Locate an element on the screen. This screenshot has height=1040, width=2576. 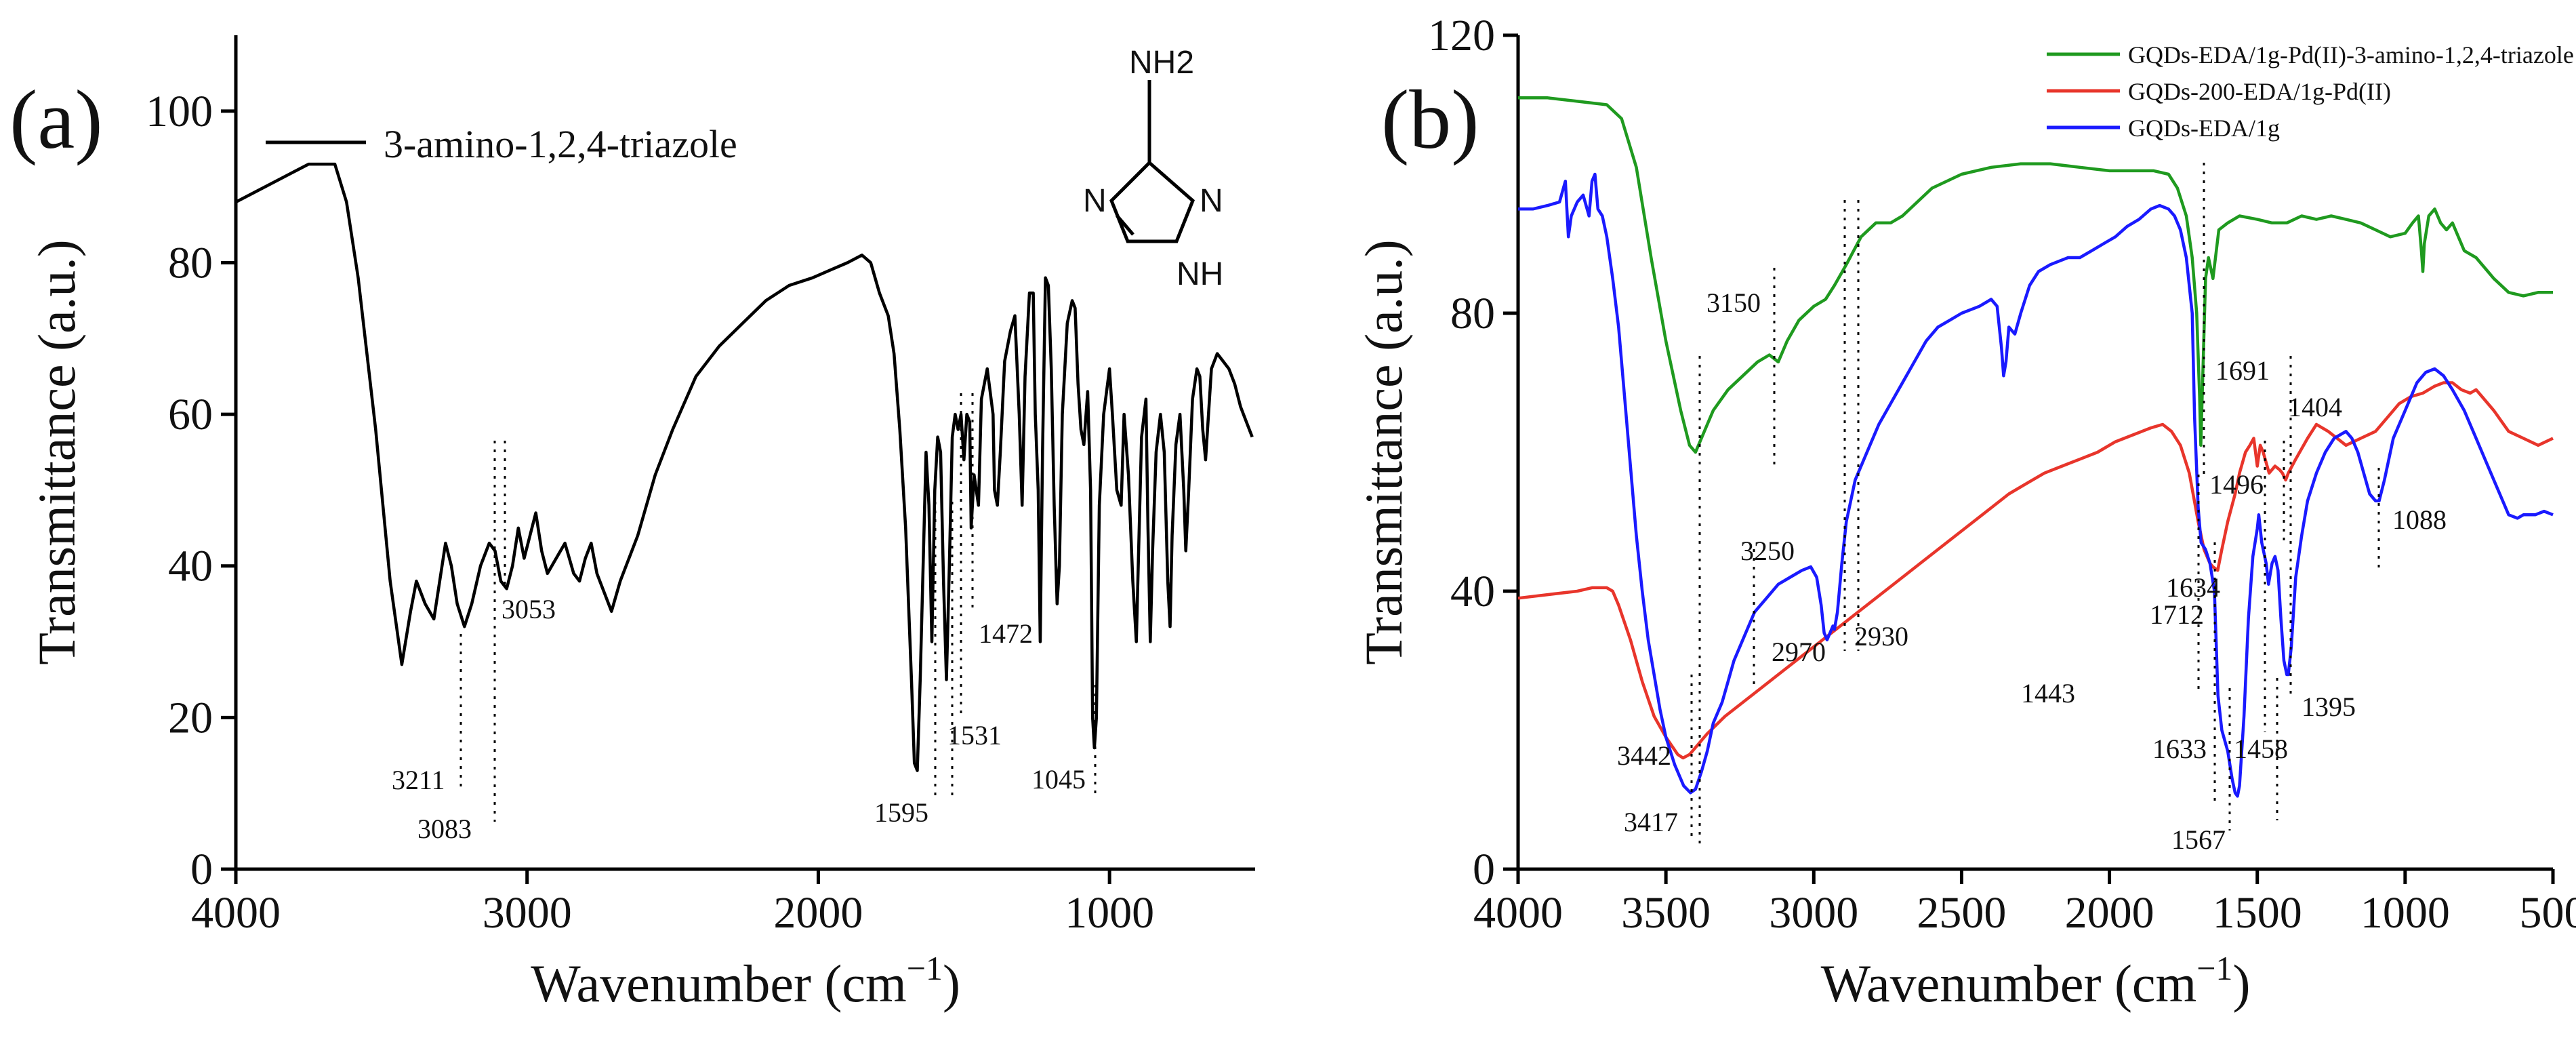
peak-label: 3053 is located at coordinates (529, 609).